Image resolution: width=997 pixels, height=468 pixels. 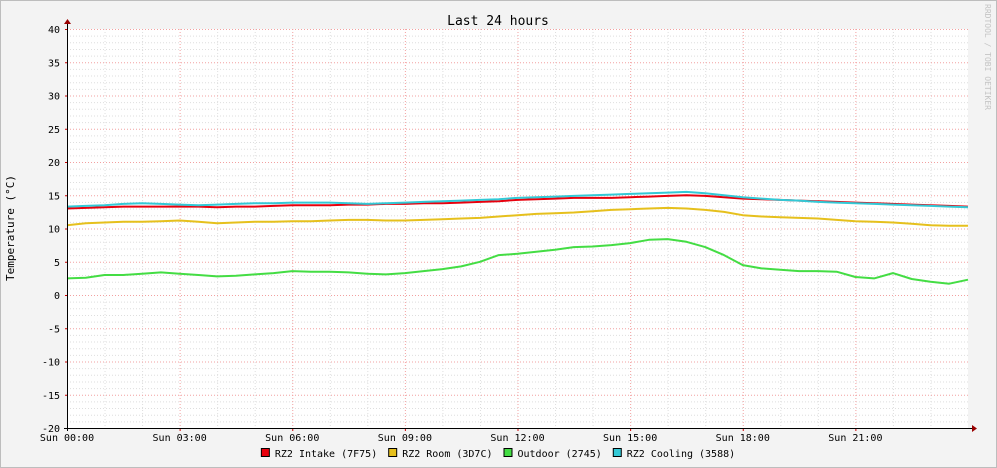 I want to click on y-tick-label: 40, so click(x=54, y=30).